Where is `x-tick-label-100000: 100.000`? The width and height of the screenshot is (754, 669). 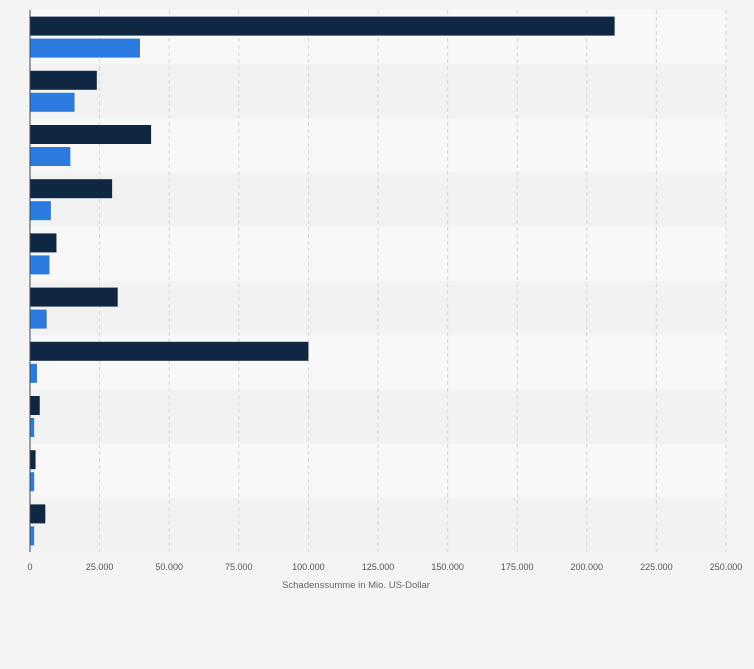
x-tick-label-100000: 100.000 is located at coordinates (308, 567).